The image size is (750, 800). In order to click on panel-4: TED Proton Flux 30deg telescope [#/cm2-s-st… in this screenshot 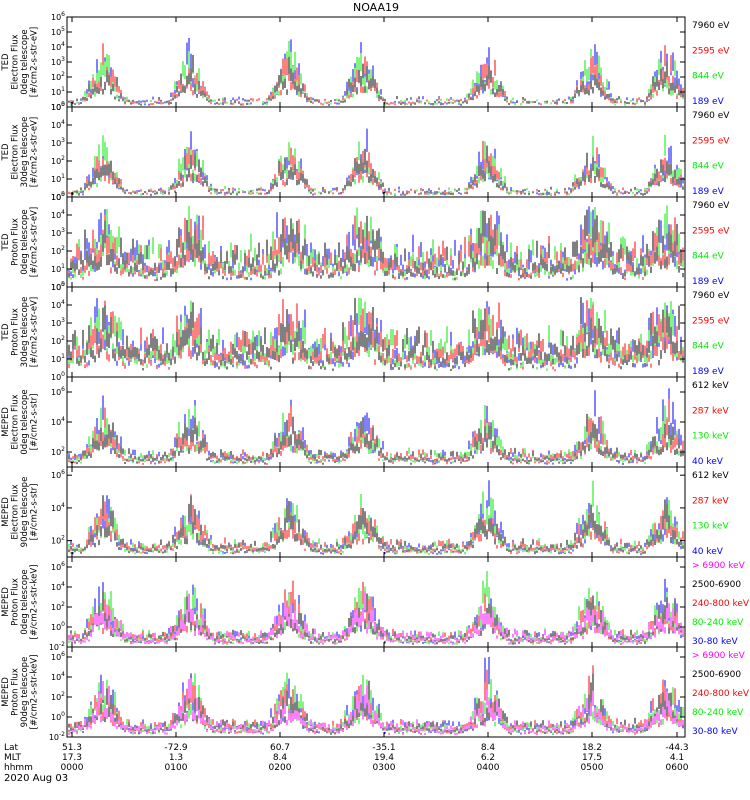, I will do `click(365, 331)`.